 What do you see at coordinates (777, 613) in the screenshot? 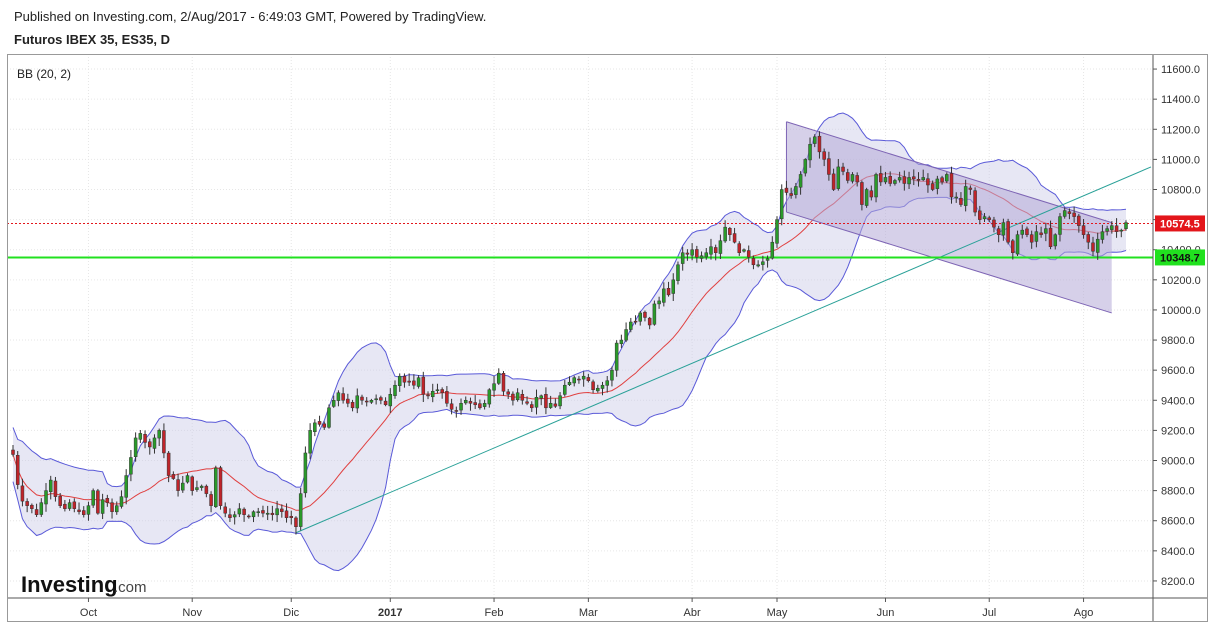
I see `x-tick-label: May` at bounding box center [777, 613].